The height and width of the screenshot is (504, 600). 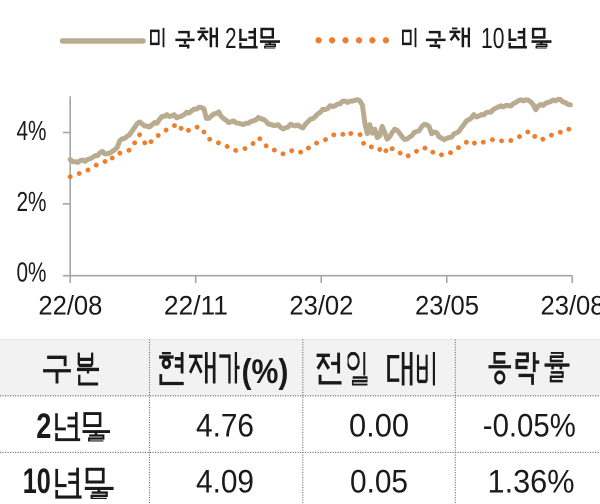 I want to click on svg-text: 1.36%, so click(x=531, y=482).